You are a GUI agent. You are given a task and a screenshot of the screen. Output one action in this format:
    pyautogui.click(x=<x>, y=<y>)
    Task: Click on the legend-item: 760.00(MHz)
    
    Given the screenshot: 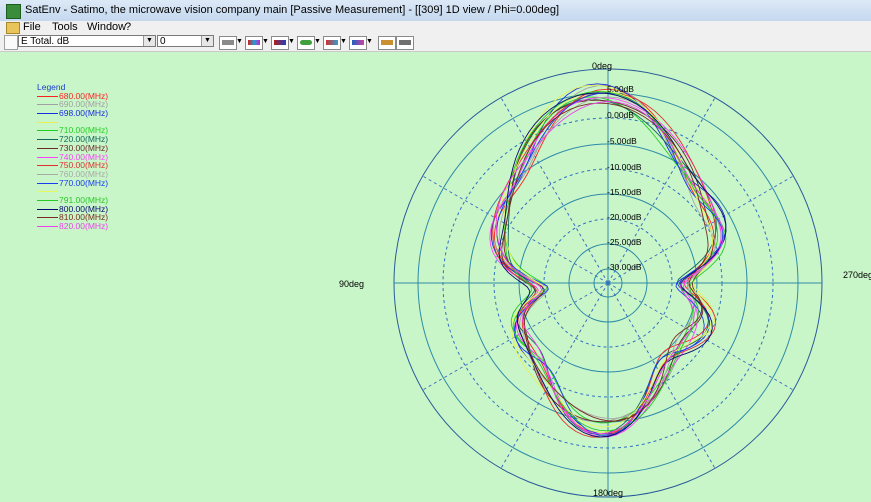 What is the action you would take?
    pyautogui.click(x=72, y=174)
    